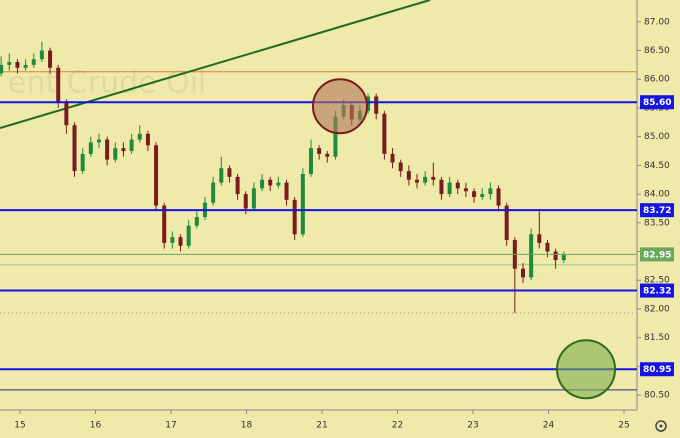  What do you see at coordinates (397, 426) in the screenshot?
I see `x-tick-label: 22` at bounding box center [397, 426].